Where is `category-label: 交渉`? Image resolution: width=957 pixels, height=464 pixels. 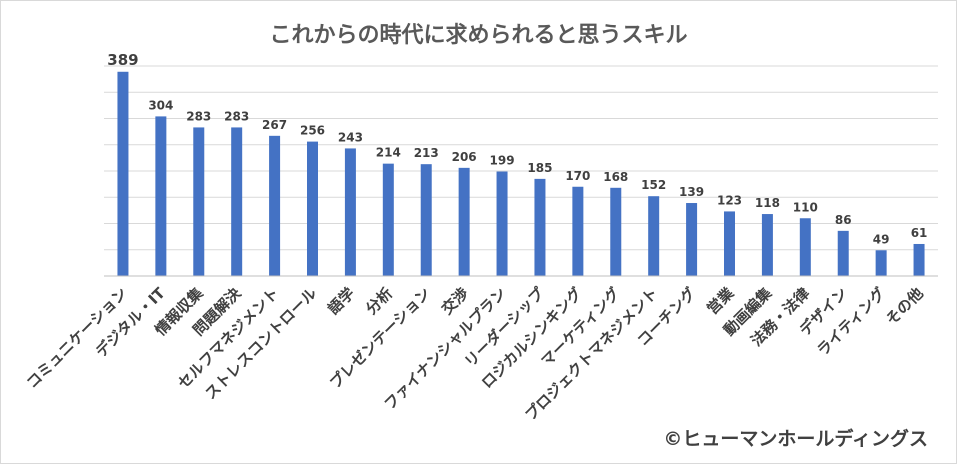
category-label: 交渉 is located at coordinates (455, 301).